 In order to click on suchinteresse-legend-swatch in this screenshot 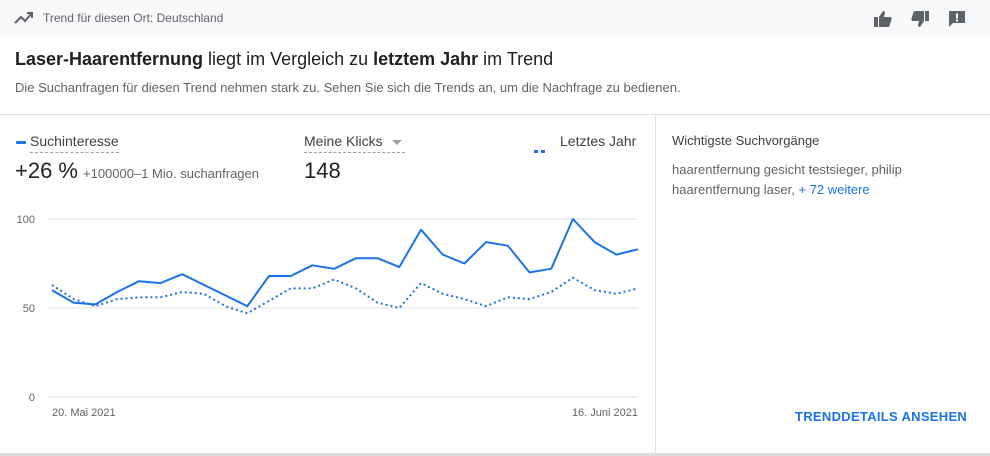, I will do `click(21, 142)`.